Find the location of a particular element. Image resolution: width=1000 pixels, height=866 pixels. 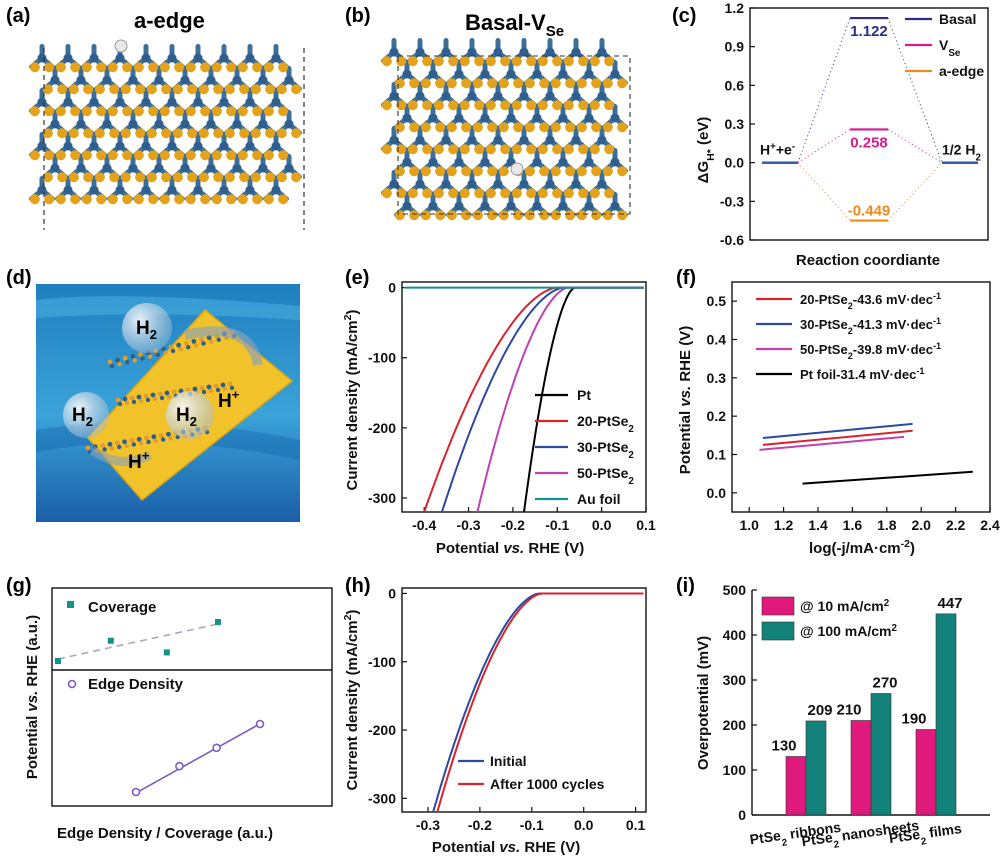

y-tick-label: 0.6 is located at coordinates (735, 85).